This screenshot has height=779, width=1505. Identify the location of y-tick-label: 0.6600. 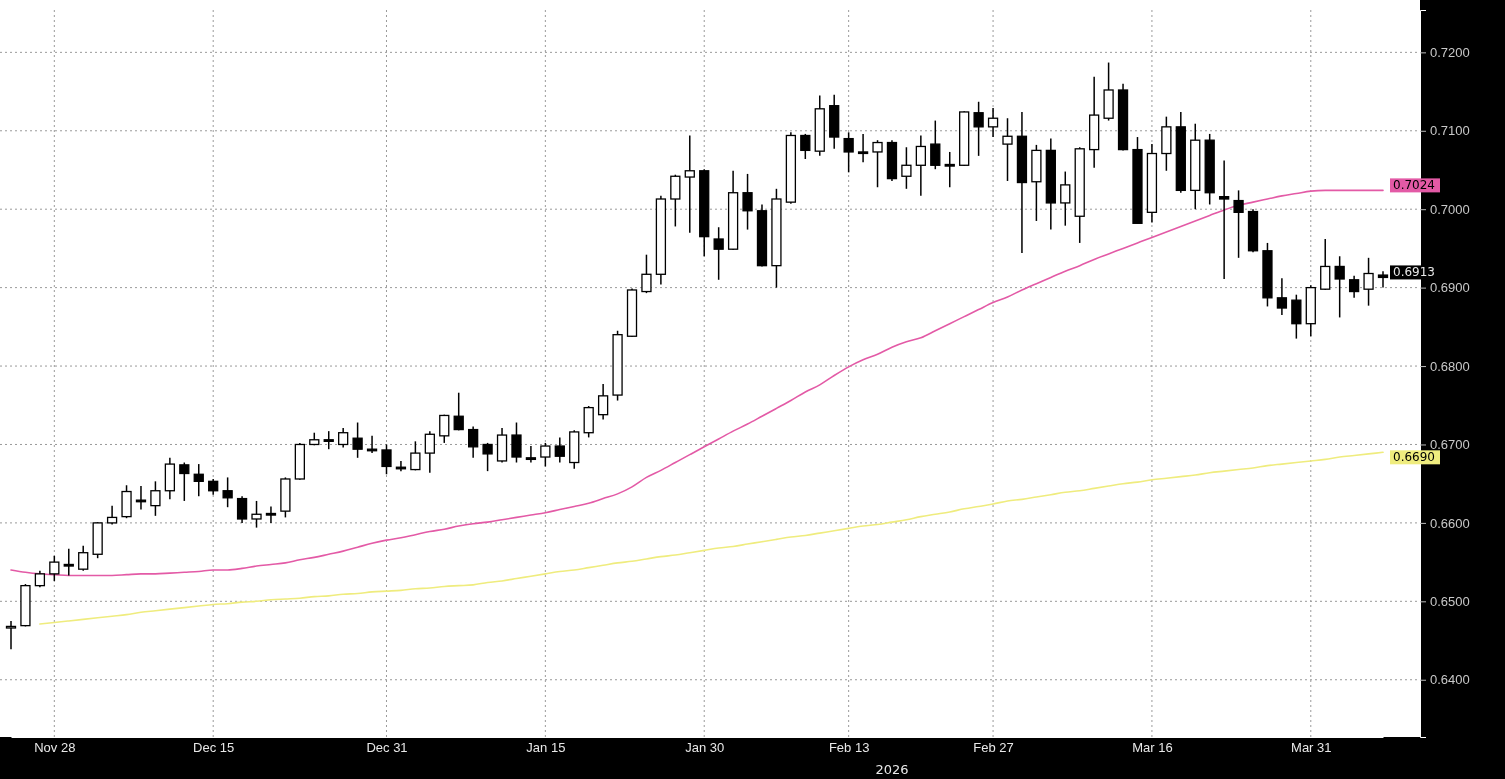
(1450, 523).